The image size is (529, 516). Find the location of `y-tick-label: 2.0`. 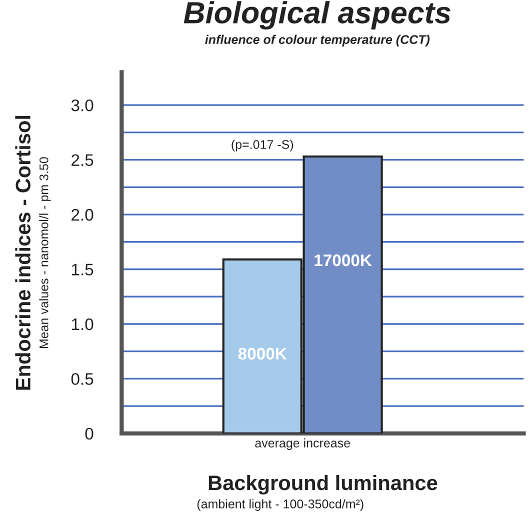

y-tick-label: 2.0 is located at coordinates (83, 214).